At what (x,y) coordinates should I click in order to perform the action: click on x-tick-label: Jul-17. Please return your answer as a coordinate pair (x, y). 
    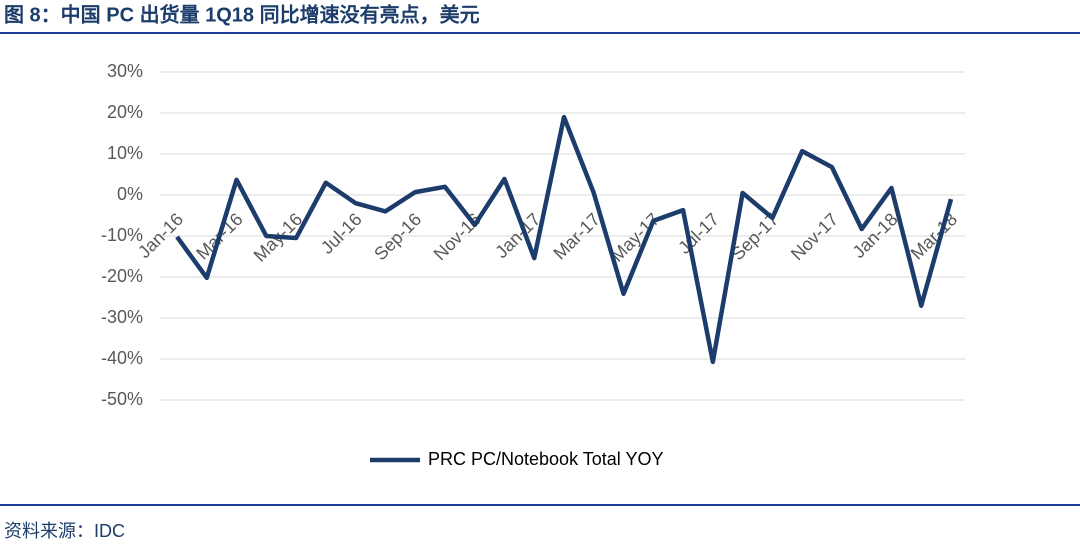
    Looking at the image, I should click on (698, 233).